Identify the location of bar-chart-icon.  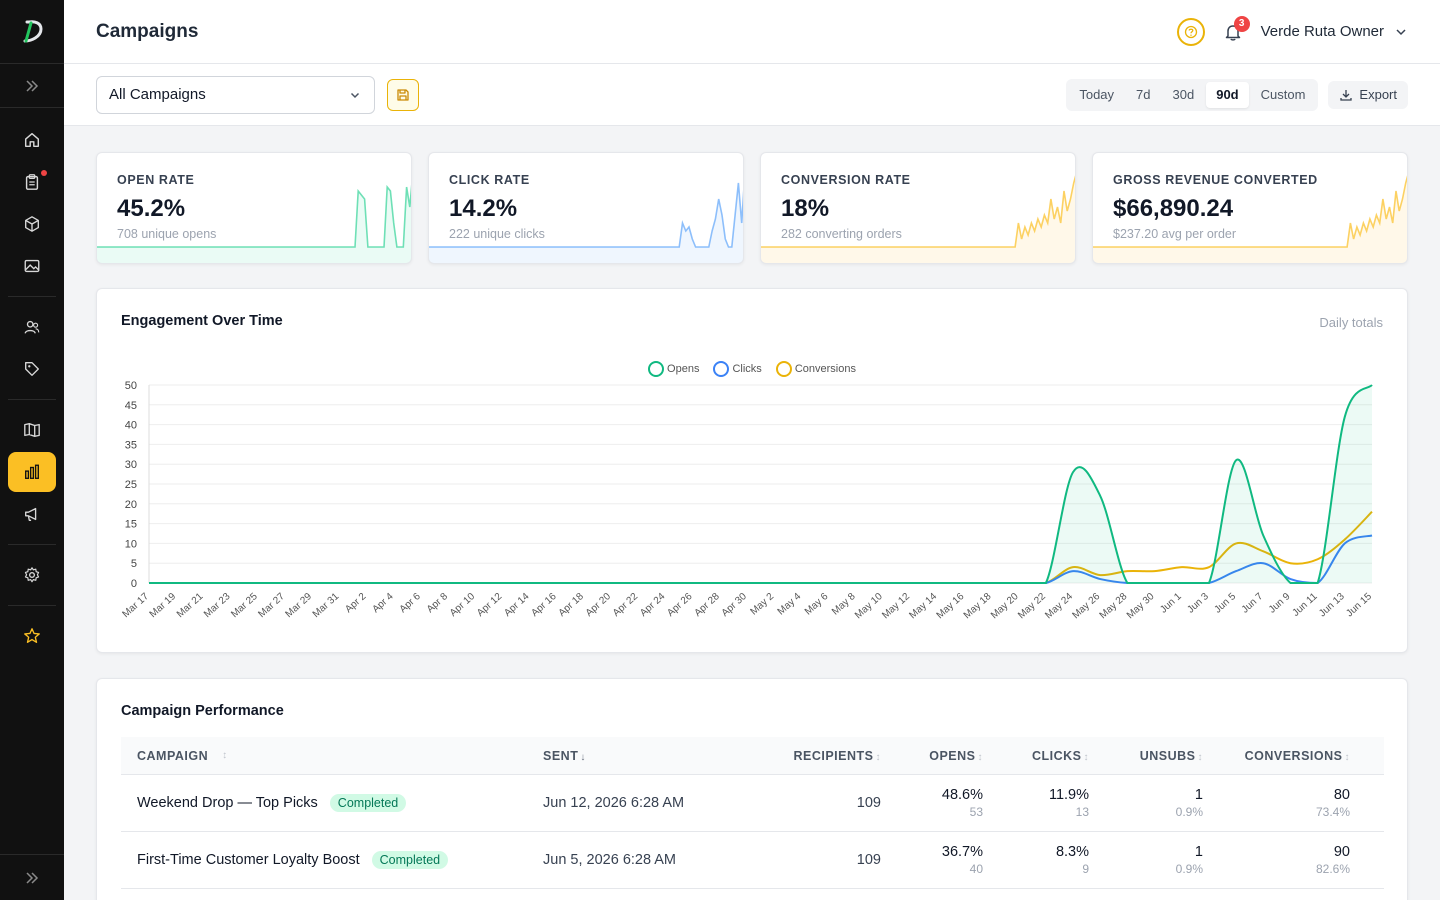
(32, 471).